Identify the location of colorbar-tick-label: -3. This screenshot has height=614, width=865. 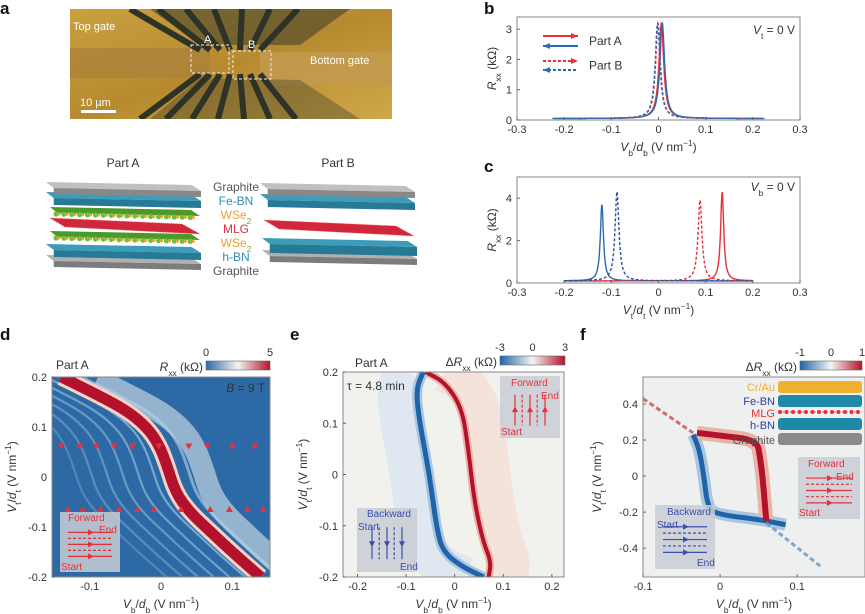
(500, 348).